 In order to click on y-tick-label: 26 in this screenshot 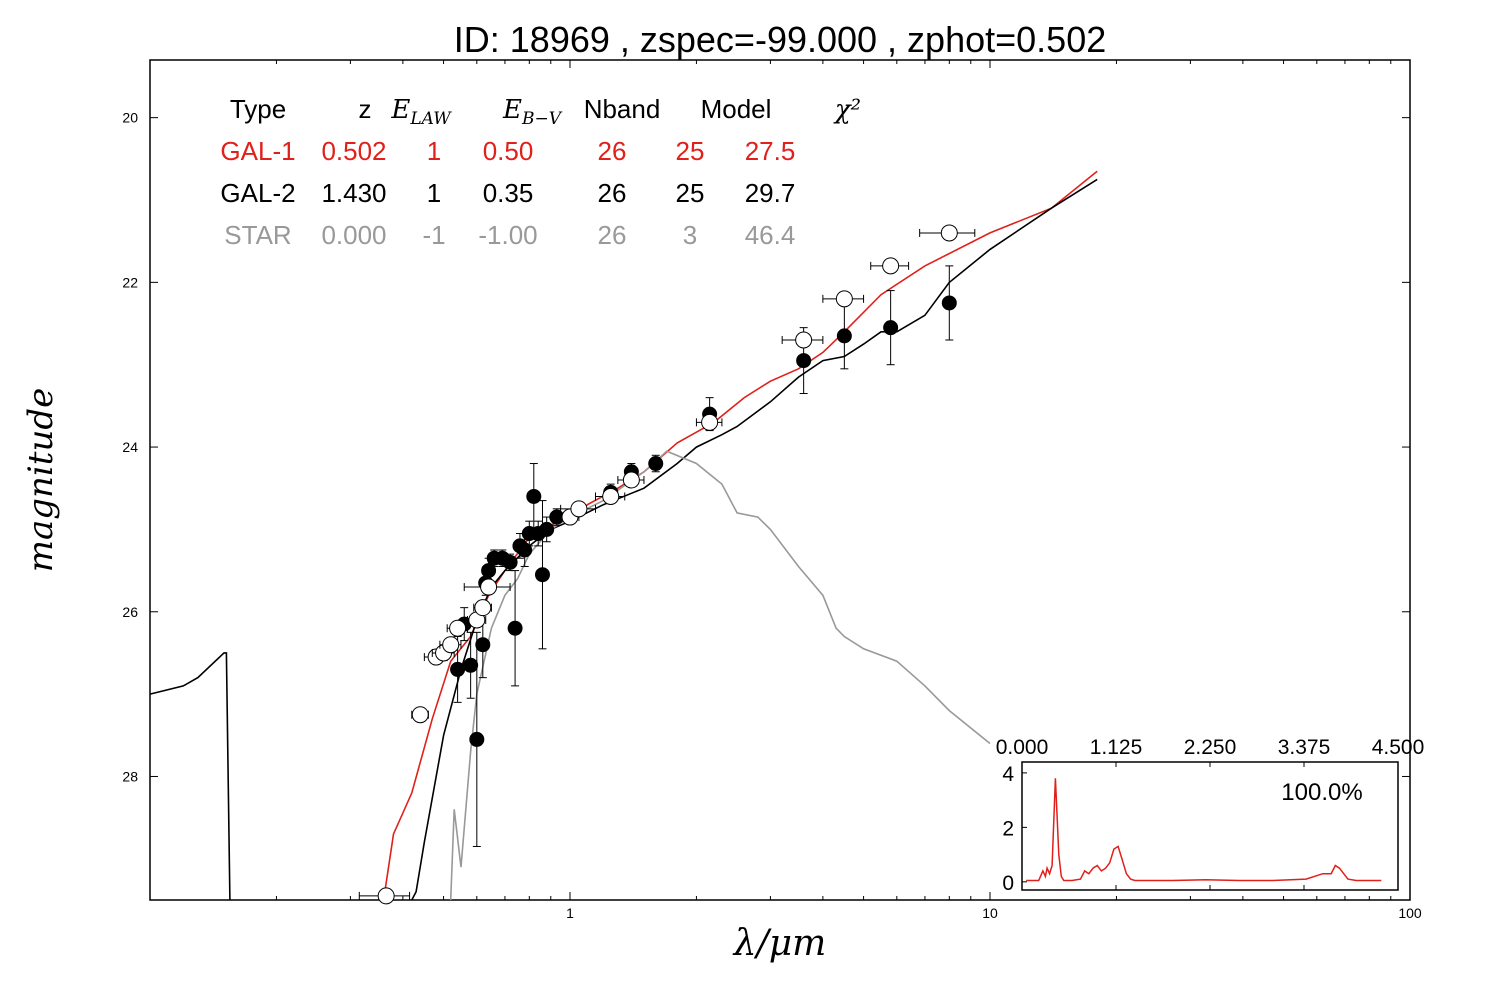, I will do `click(130, 612)`.